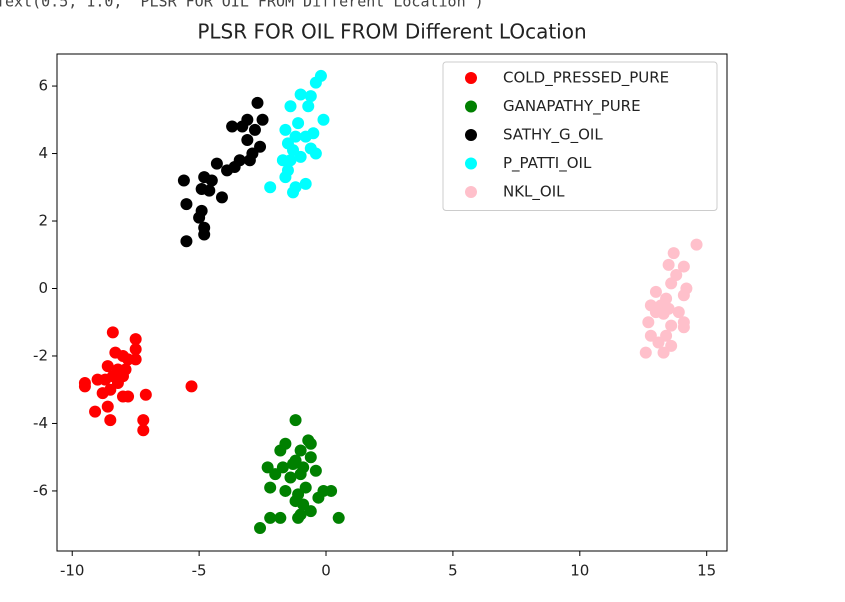 Image resolution: width=845 pixels, height=602 pixels. What do you see at coordinates (72, 571) in the screenshot?
I see `x-tick-label: -10` at bounding box center [72, 571].